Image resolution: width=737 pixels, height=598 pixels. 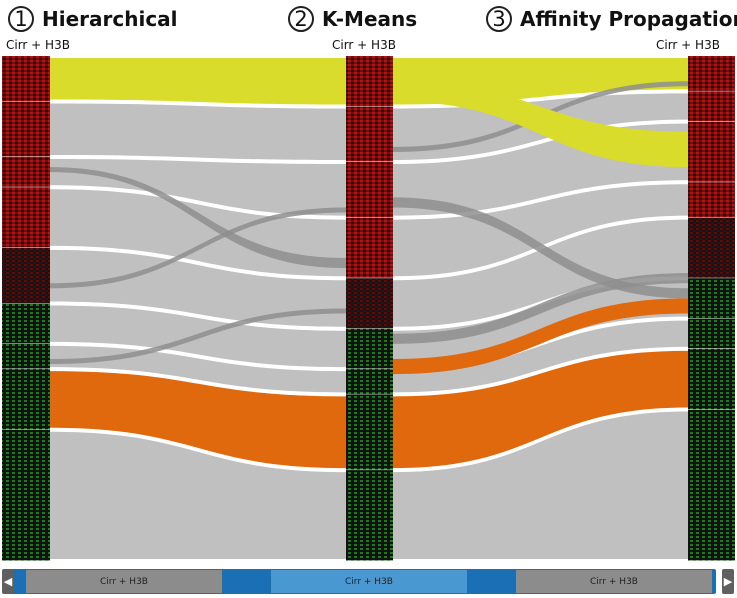 What do you see at coordinates (21, 19) in the screenshot?
I see `step-number-1: 1` at bounding box center [21, 19].